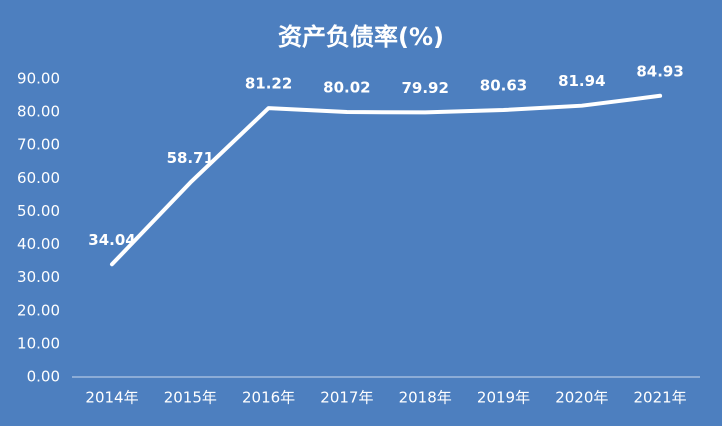 Image resolution: width=722 pixels, height=426 pixels. I want to click on y-tick-label: 0.00, so click(43, 377).